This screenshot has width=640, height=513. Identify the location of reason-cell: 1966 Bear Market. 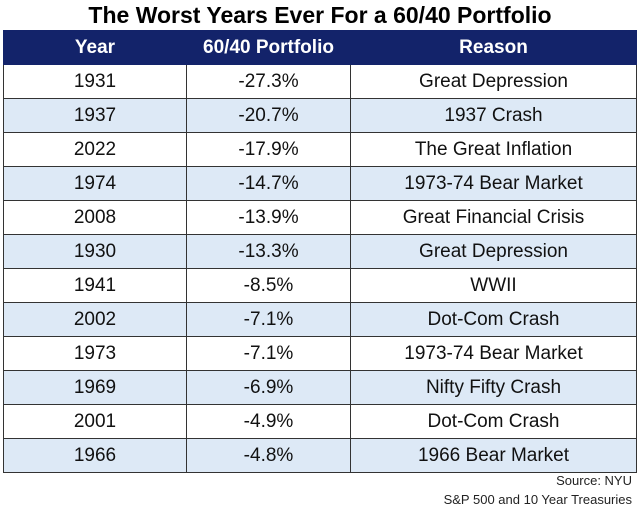
(493, 455).